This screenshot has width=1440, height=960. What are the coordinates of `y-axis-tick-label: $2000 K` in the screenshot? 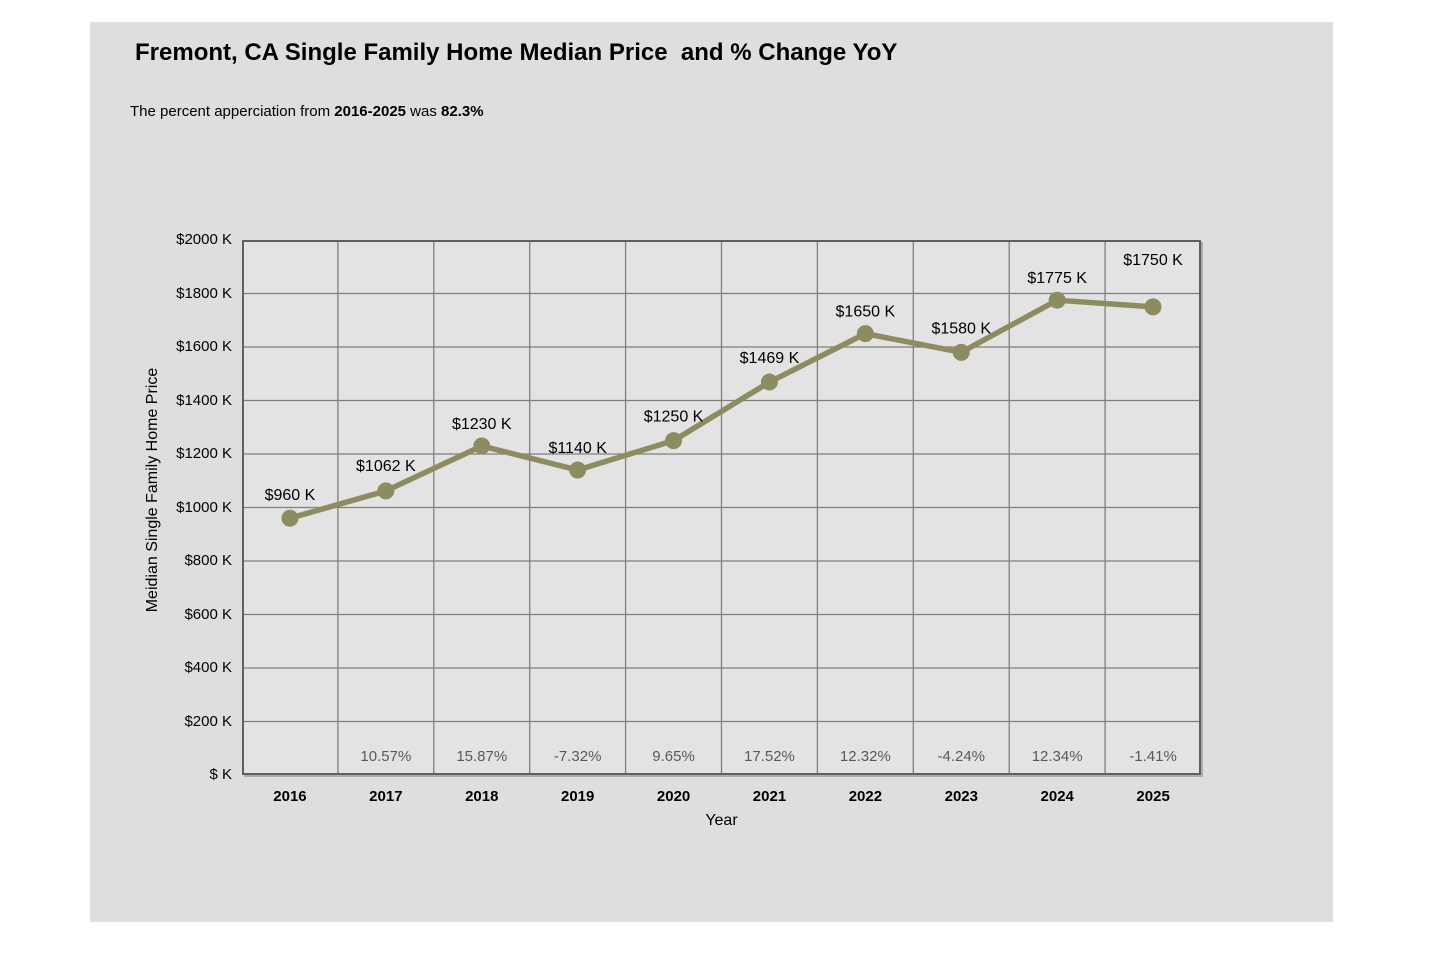 It's located at (204, 239).